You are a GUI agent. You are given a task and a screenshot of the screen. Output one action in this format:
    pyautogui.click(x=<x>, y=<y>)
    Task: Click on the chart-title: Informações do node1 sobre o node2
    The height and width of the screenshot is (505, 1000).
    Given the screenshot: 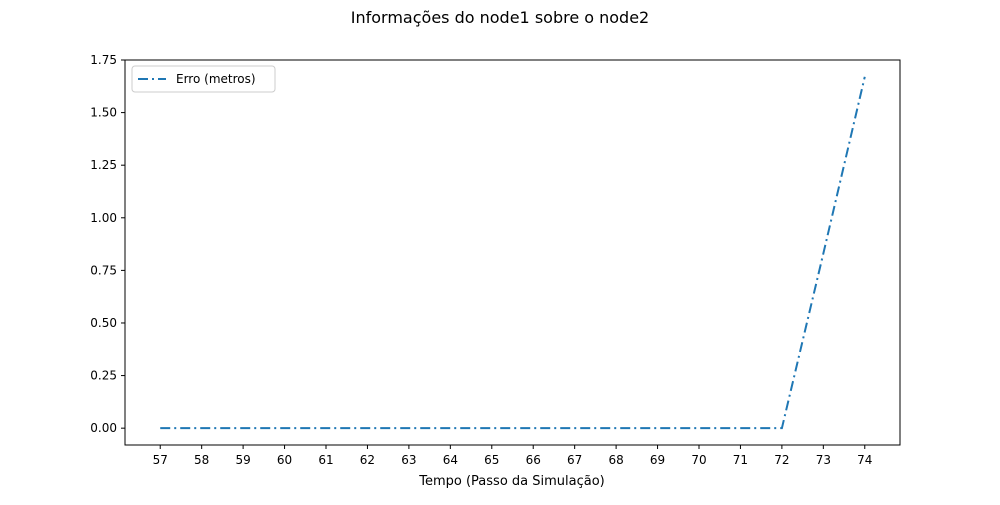 What is the action you would take?
    pyautogui.click(x=500, y=17)
    